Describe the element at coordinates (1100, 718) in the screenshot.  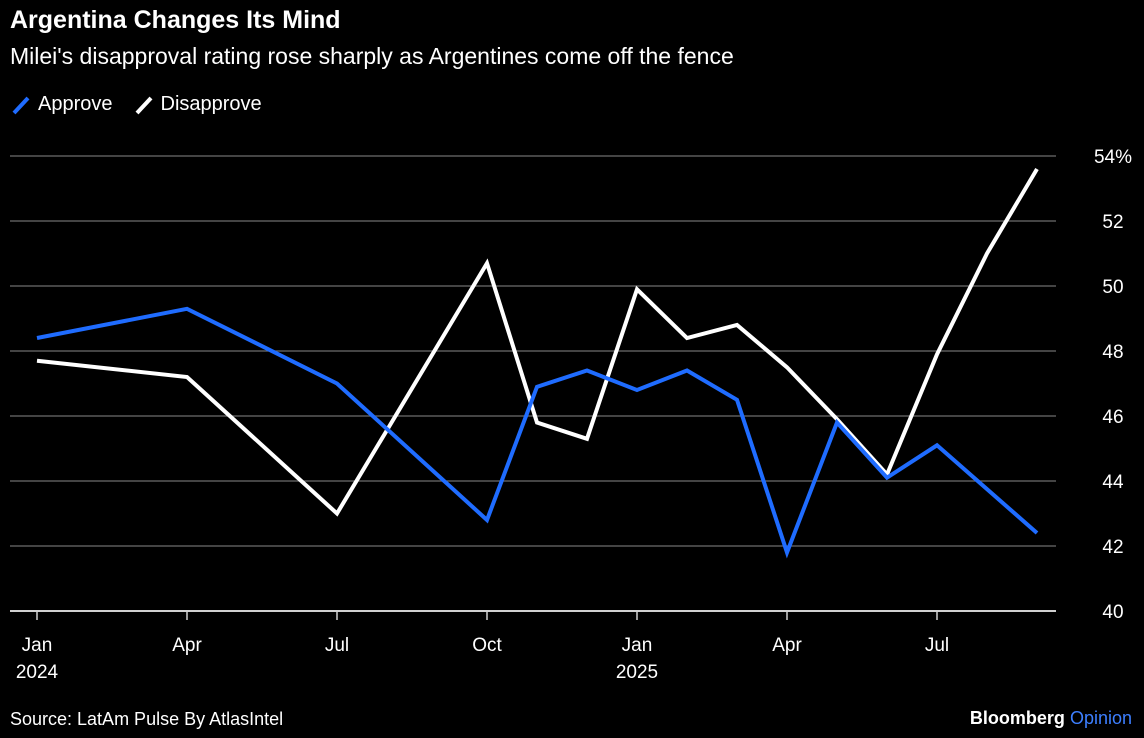
I see `brand-suffix: Opinion` at that location.